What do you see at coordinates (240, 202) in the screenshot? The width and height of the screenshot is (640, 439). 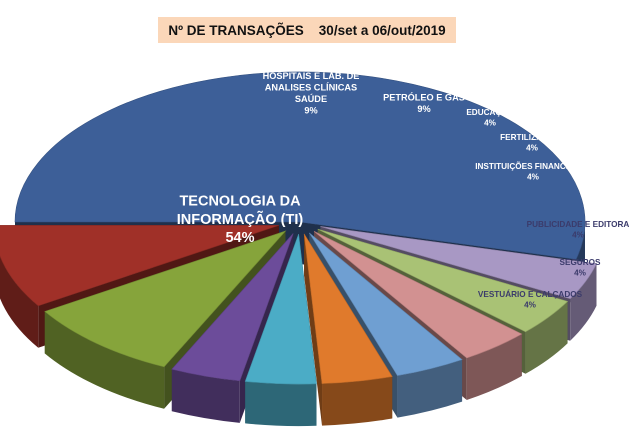 I see `slice-category-label: TECNOLOGIA DA` at bounding box center [240, 202].